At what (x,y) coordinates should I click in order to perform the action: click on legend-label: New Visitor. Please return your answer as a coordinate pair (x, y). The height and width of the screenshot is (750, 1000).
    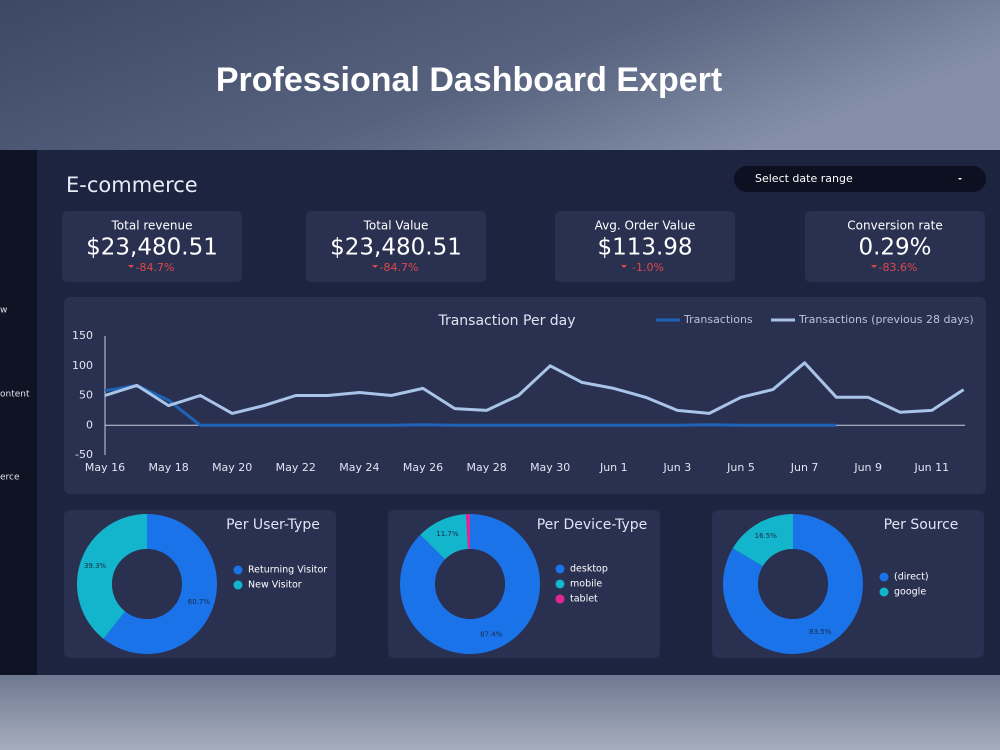
    Looking at the image, I should click on (275, 585).